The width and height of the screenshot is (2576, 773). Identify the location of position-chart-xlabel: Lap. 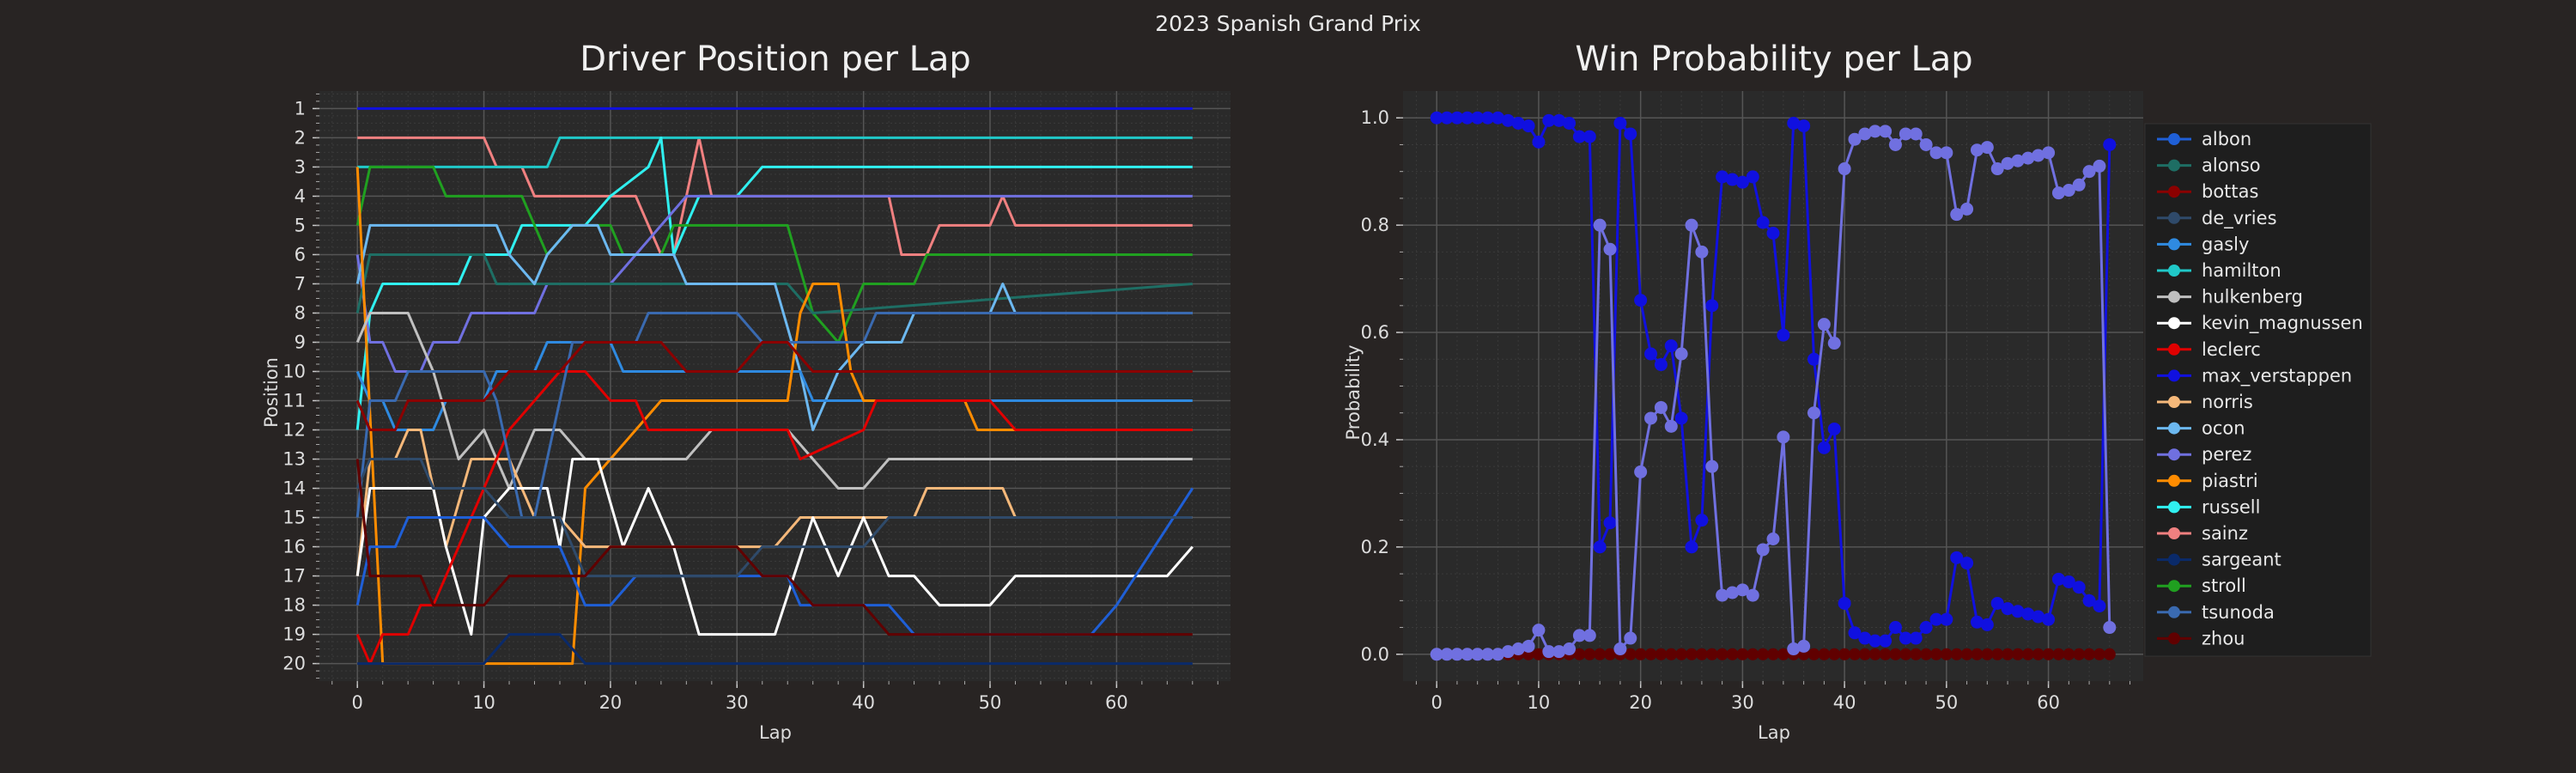
(775, 732).